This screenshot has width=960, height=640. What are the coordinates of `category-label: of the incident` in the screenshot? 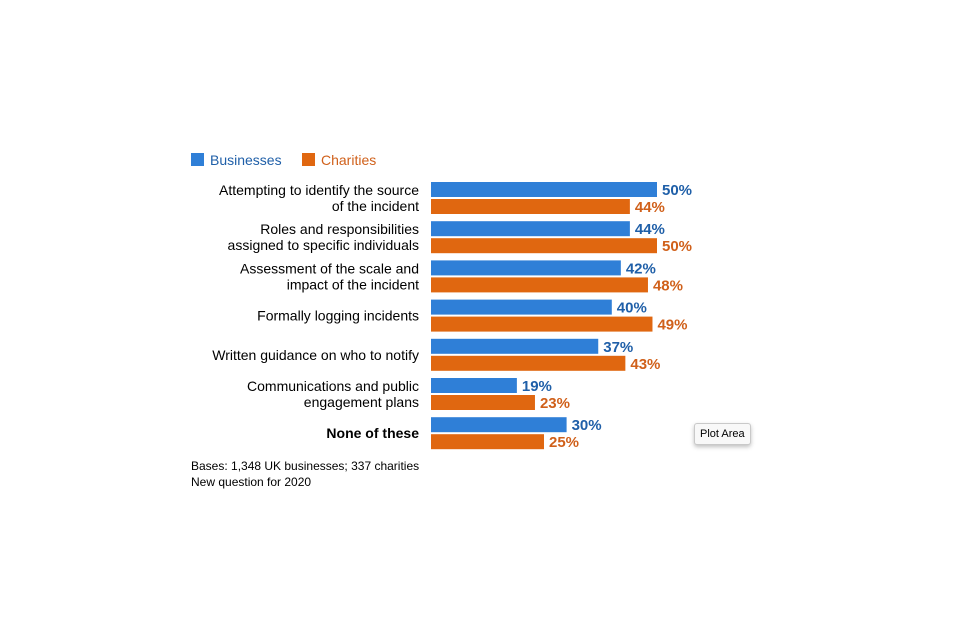 It's located at (375, 206).